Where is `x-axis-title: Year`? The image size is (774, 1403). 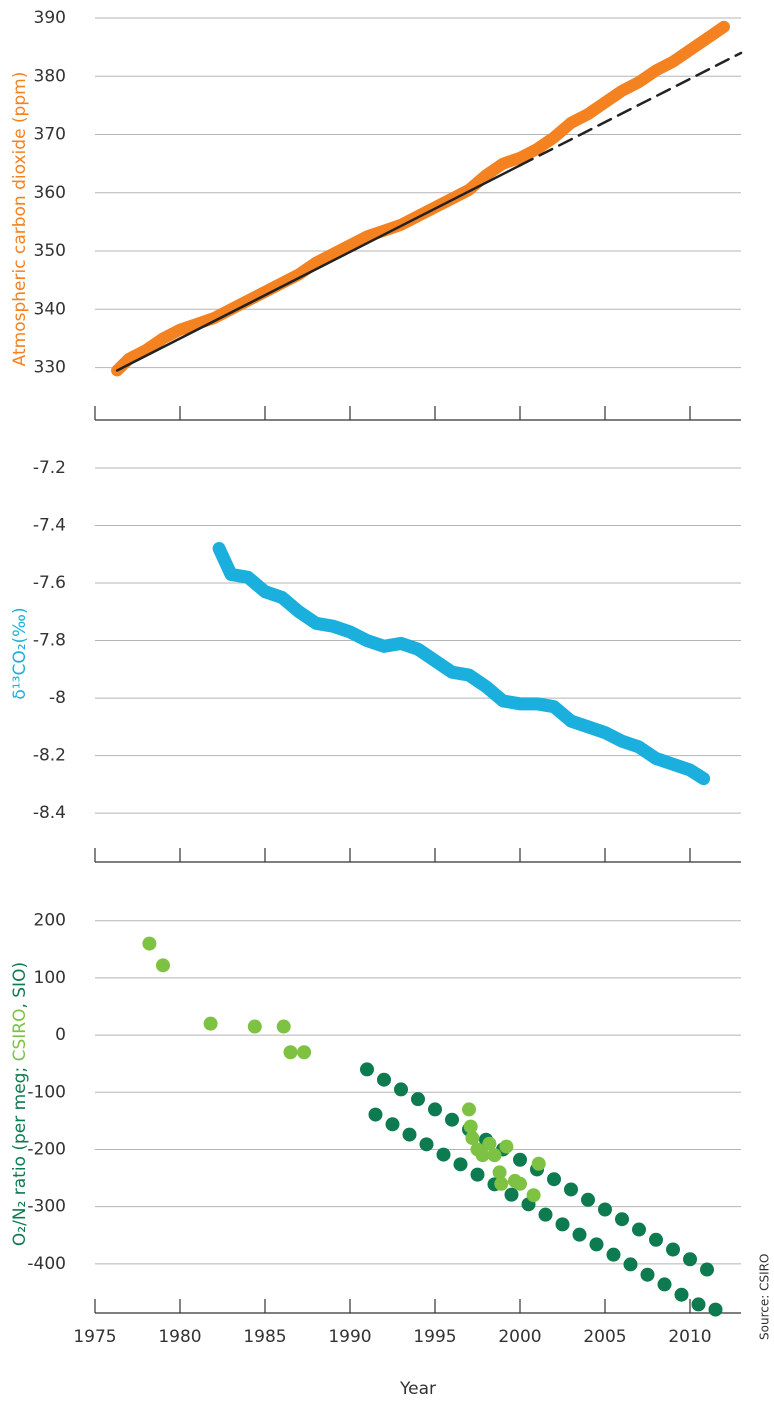
x-axis-title: Year is located at coordinates (417, 1389).